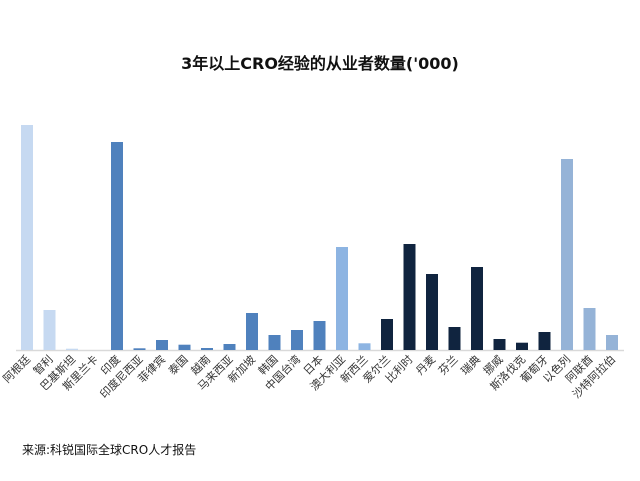 The width and height of the screenshot is (640, 481). I want to click on x-tick-label: 丹麦, so click(425, 365).